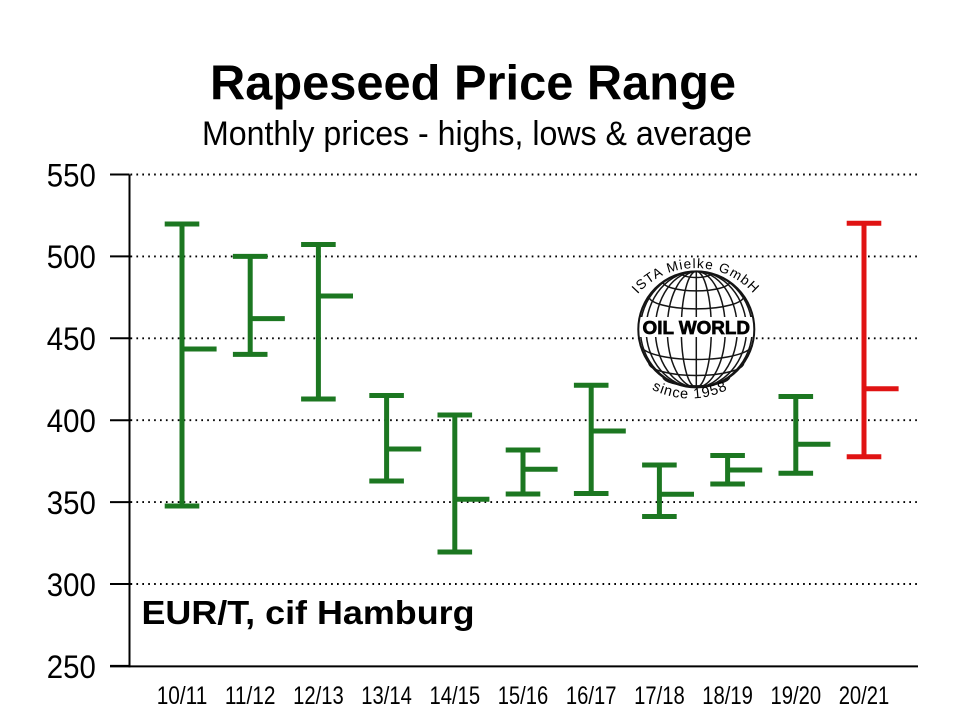 This screenshot has width=960, height=720. What do you see at coordinates (71, 339) in the screenshot?
I see `svg-text: 450` at bounding box center [71, 339].